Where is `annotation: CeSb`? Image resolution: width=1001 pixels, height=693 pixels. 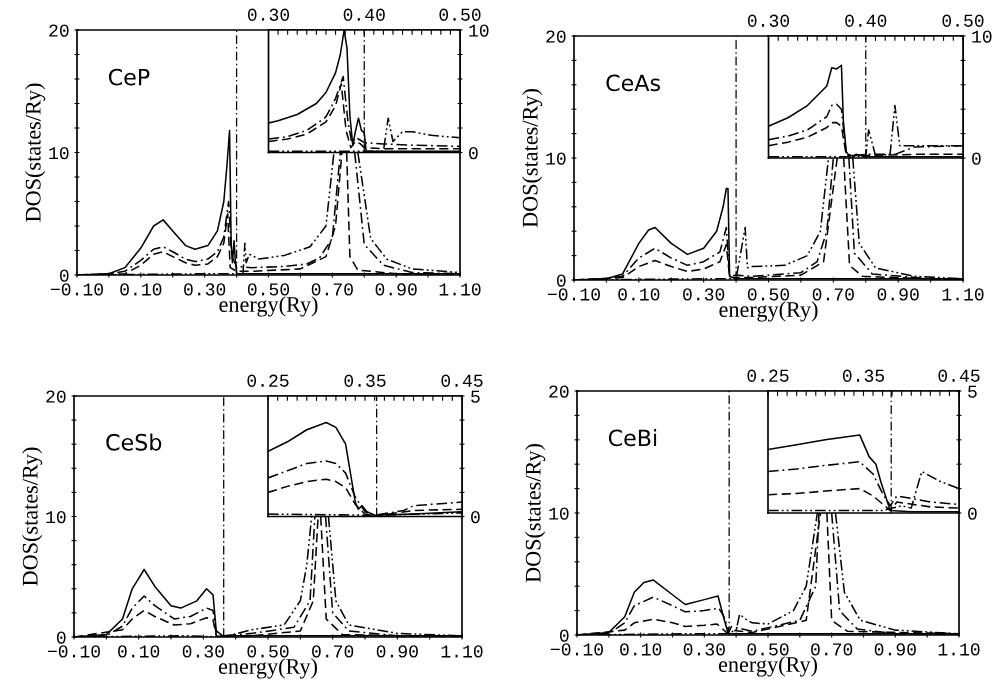 annotation: CeSb is located at coordinates (134, 442).